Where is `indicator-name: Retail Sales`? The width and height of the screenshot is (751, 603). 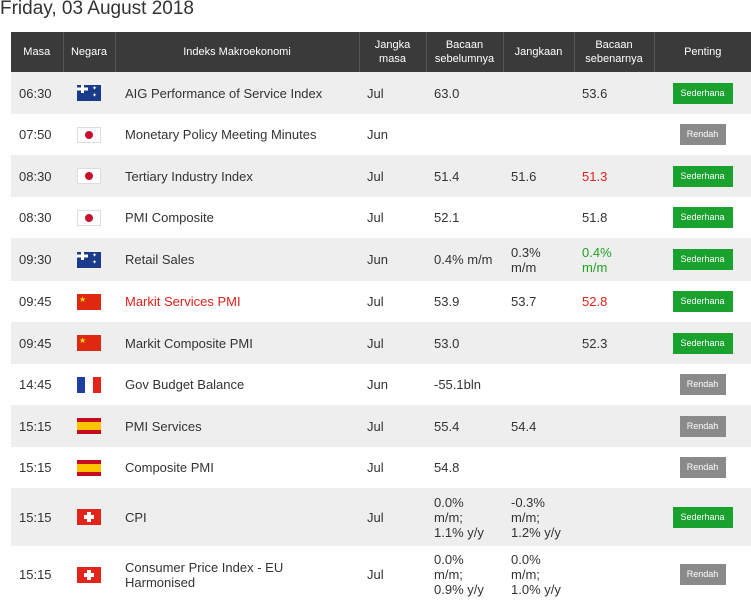 indicator-name: Retail Sales is located at coordinates (237, 259).